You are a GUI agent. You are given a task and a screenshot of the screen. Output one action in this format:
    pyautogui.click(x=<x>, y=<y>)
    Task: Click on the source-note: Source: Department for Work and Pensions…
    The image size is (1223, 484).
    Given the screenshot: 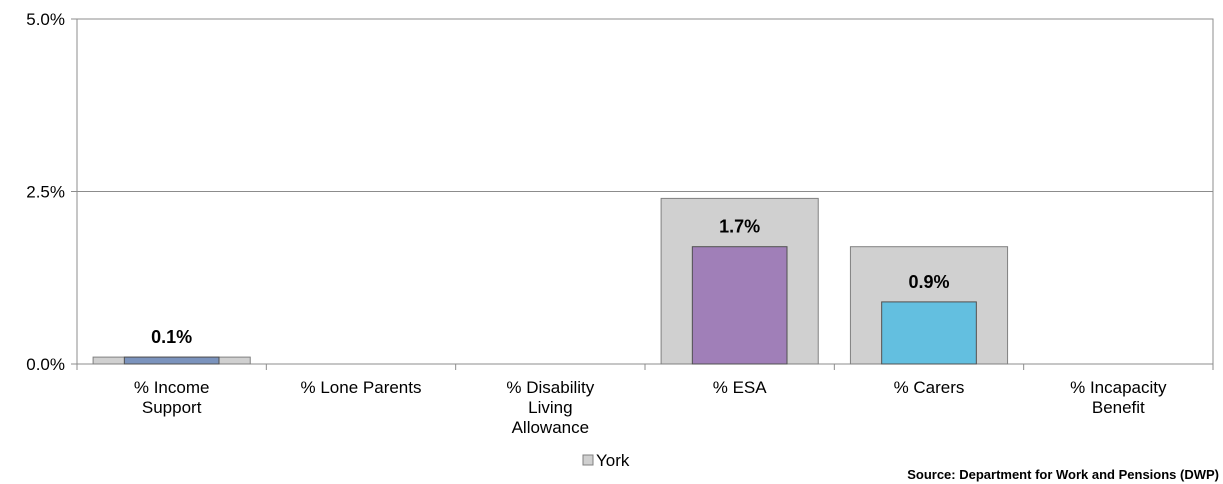 What is the action you would take?
    pyautogui.click(x=1063, y=474)
    